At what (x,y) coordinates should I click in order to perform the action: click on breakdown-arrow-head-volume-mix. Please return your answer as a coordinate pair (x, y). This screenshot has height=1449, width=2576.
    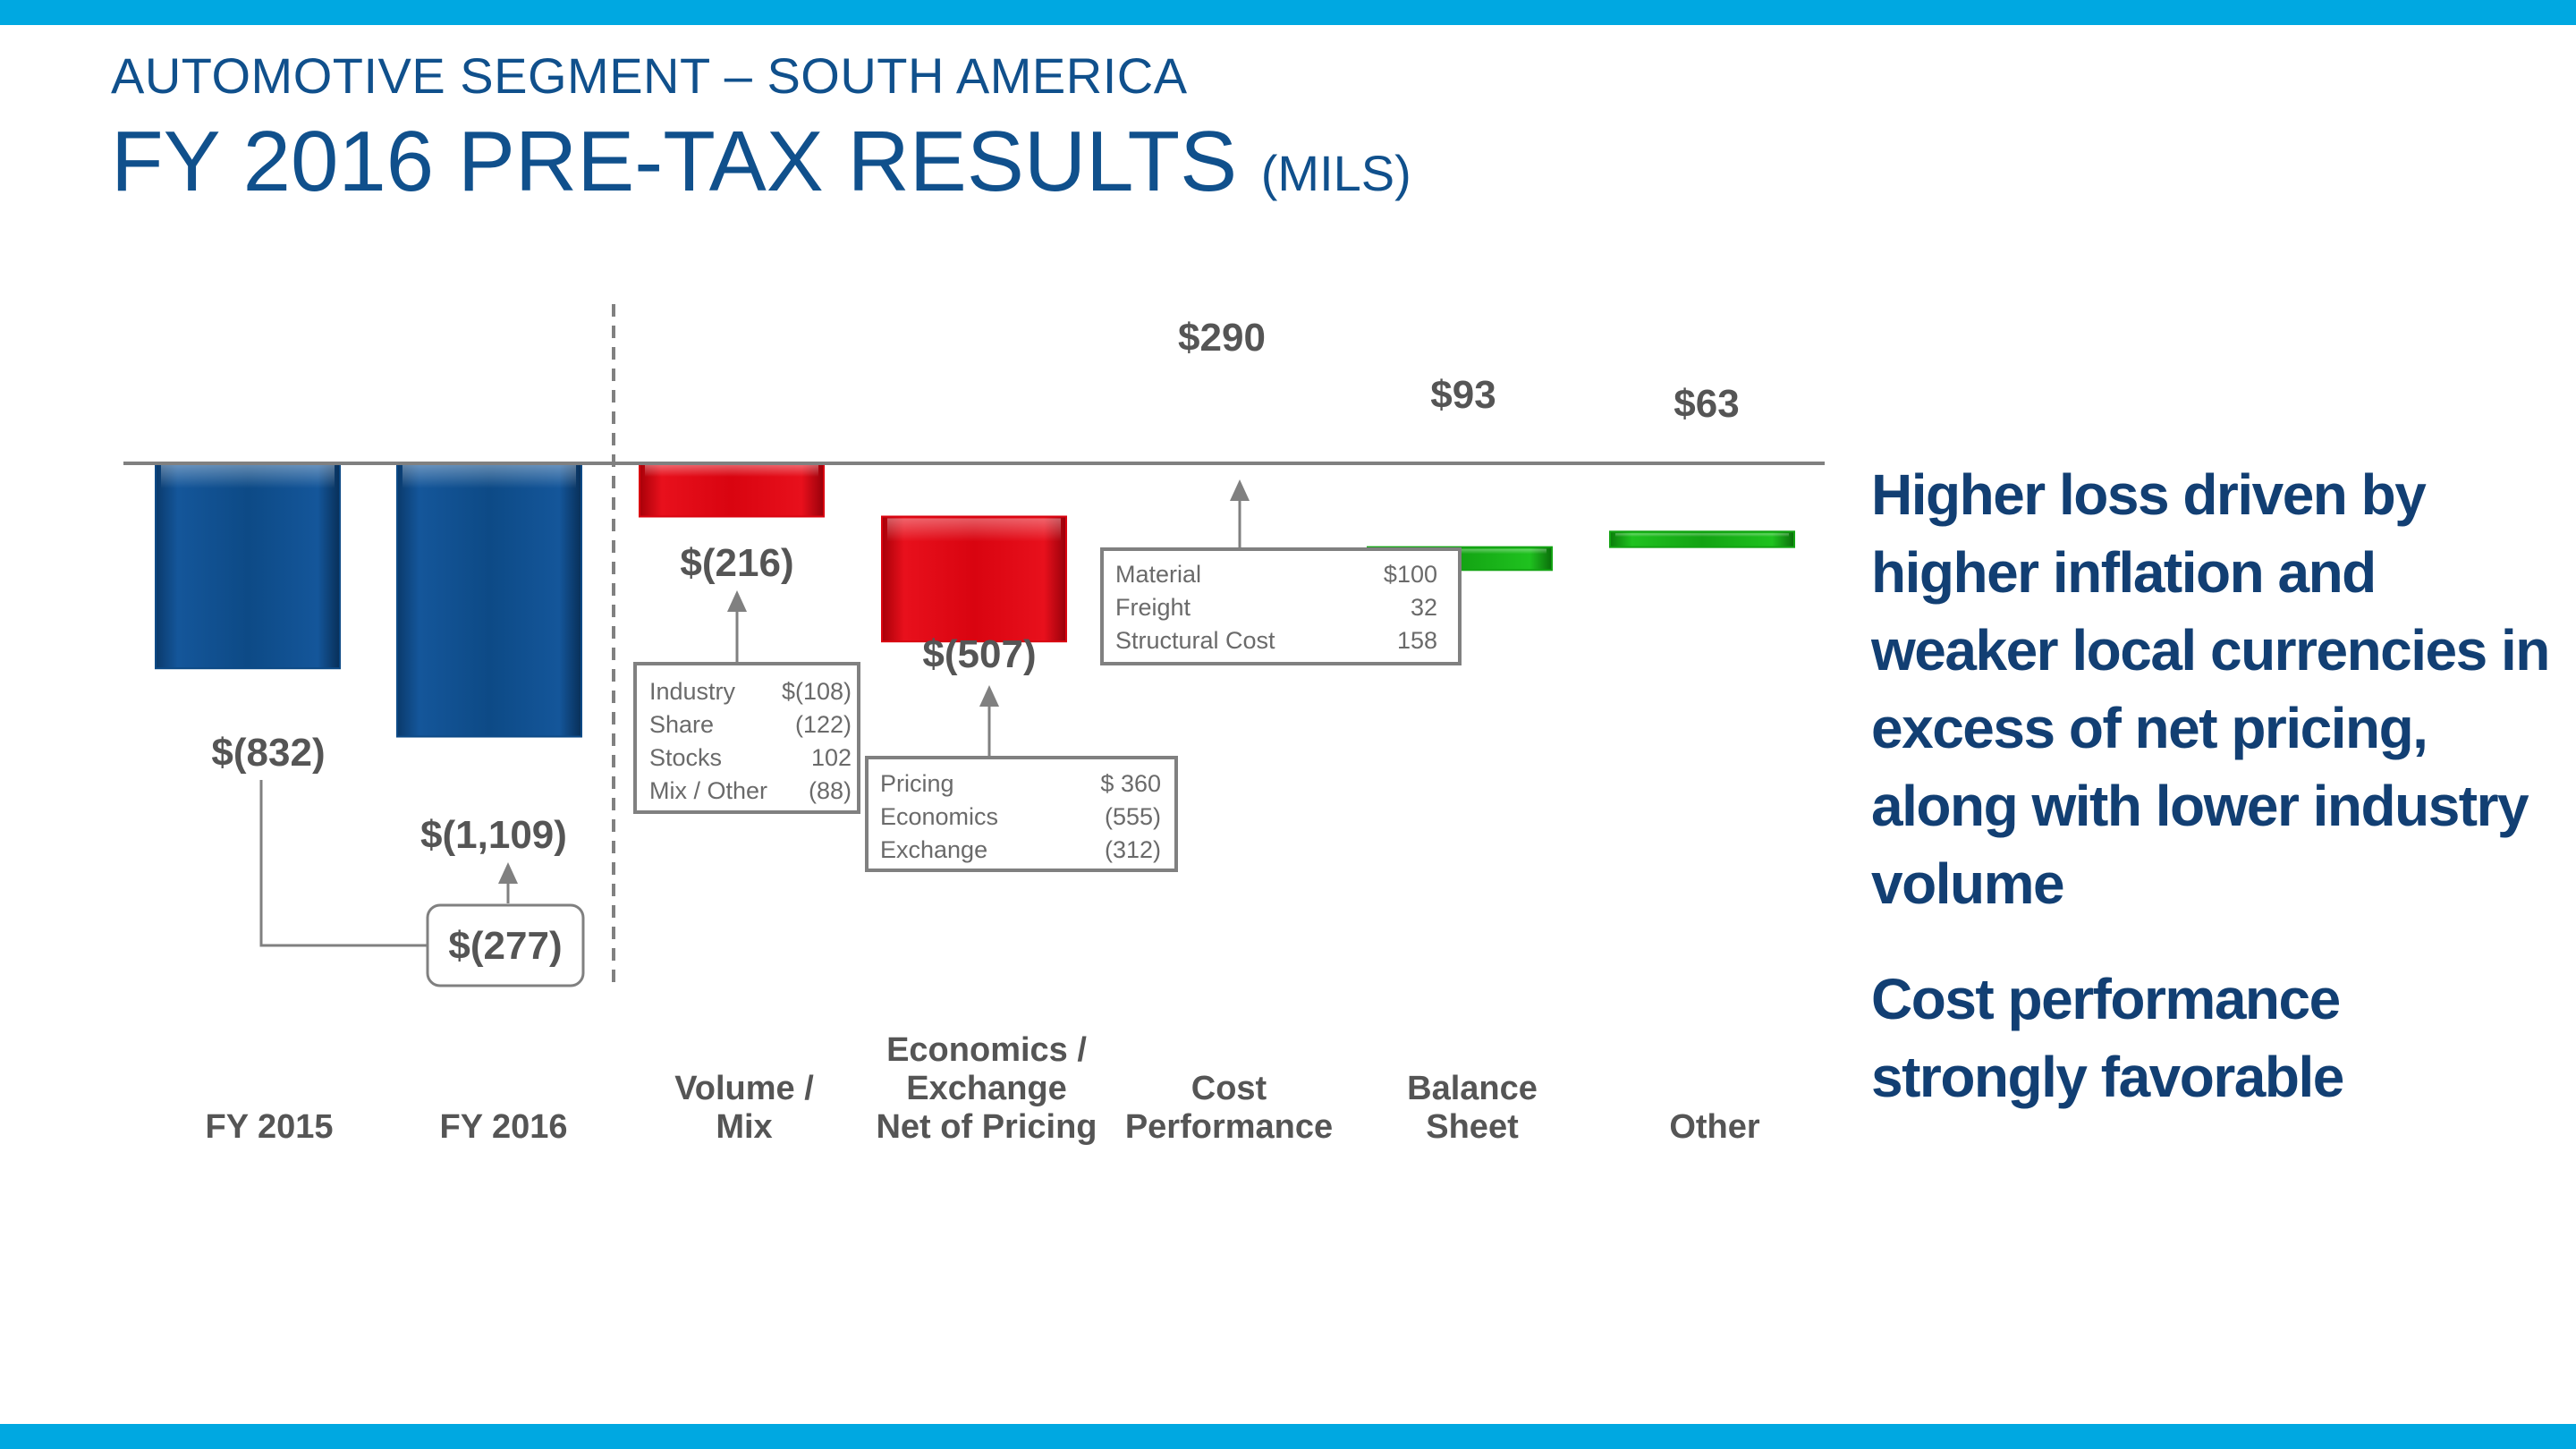
    Looking at the image, I should click on (737, 601).